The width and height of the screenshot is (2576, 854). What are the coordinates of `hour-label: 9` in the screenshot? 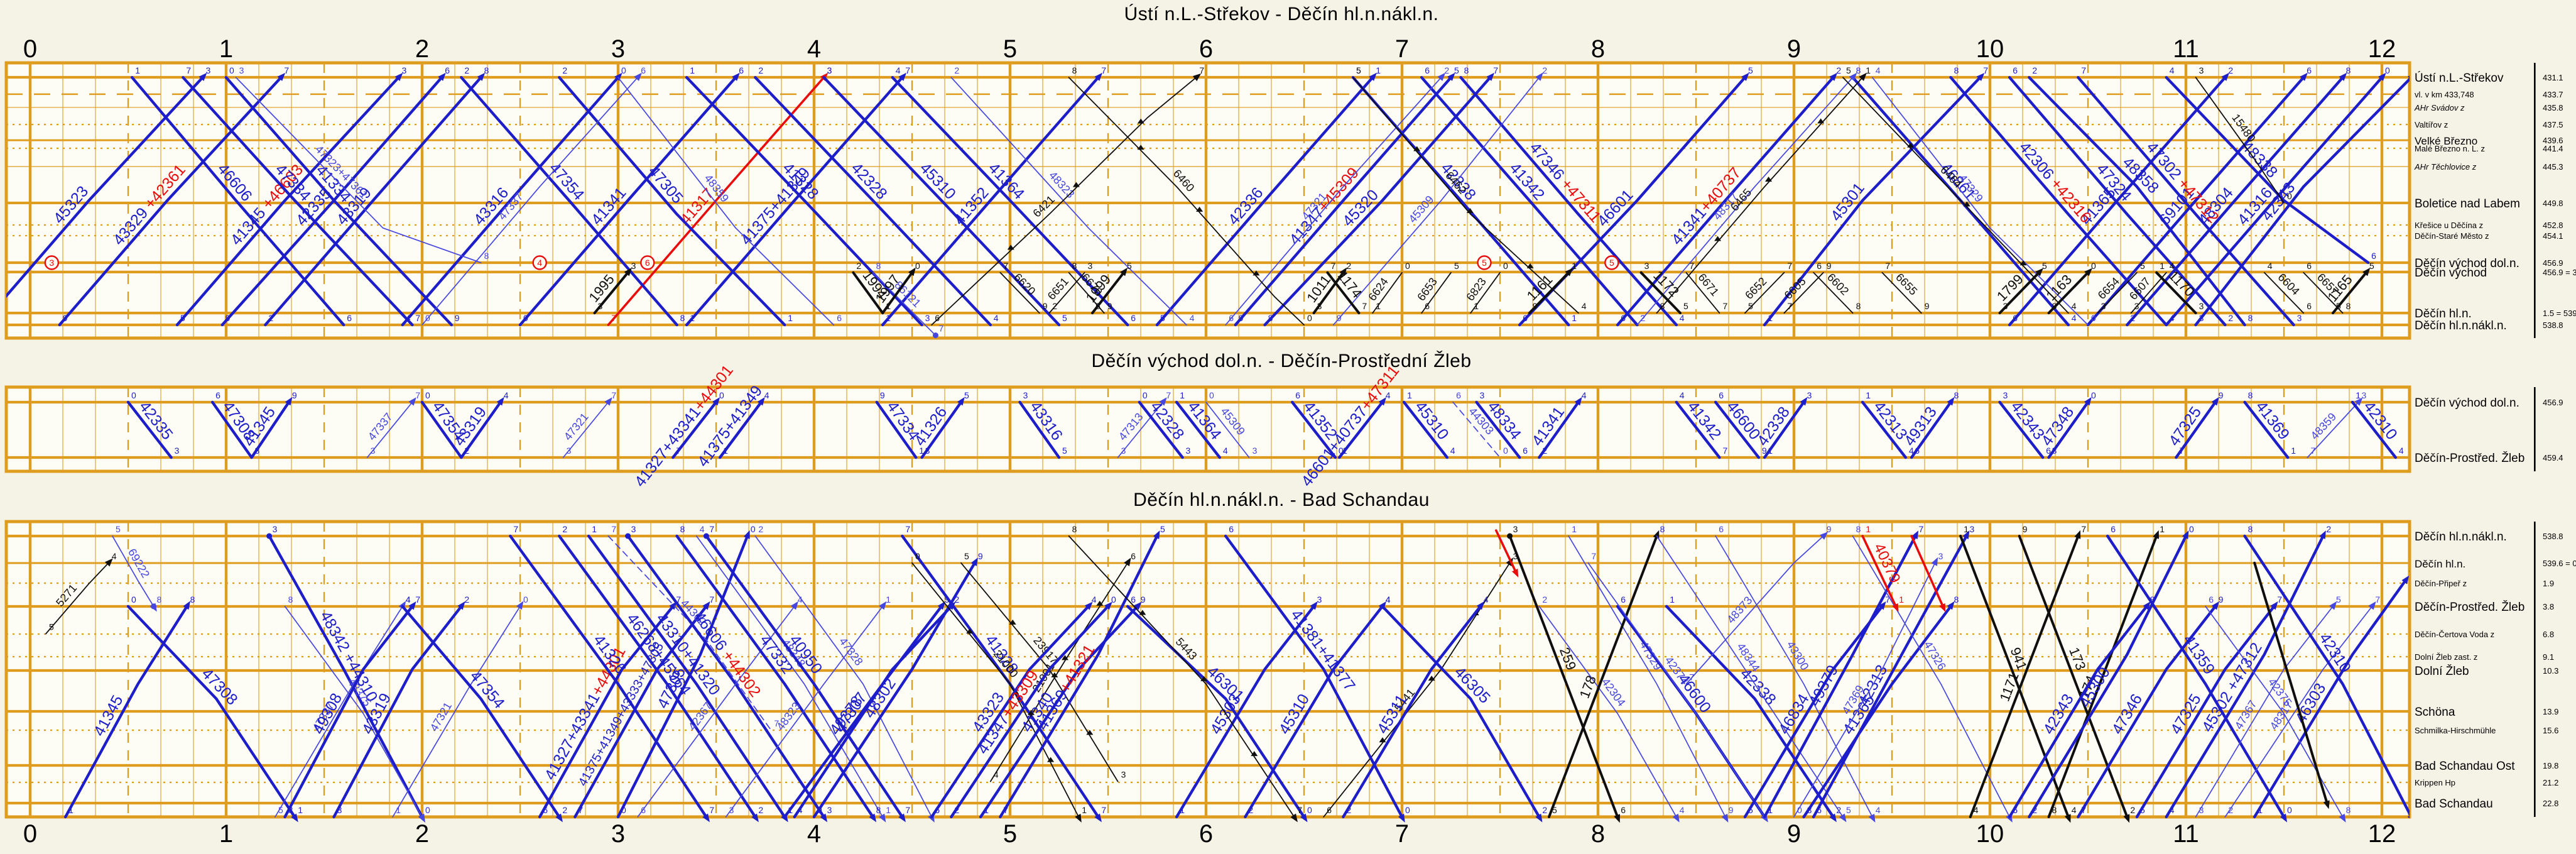 It's located at (1794, 834).